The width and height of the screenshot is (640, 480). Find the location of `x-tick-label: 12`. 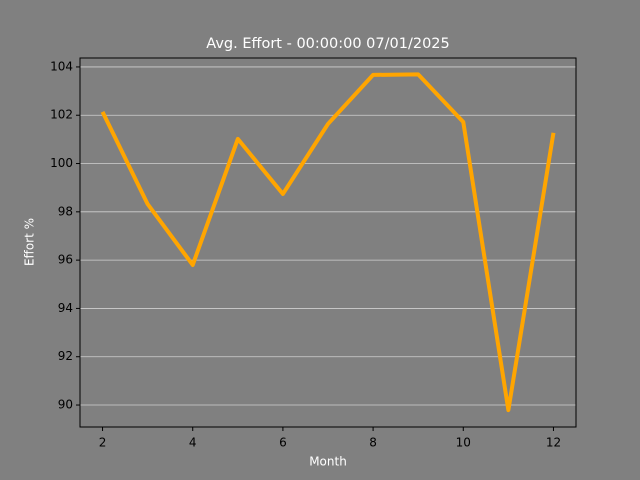

x-tick-label: 12 is located at coordinates (553, 443).